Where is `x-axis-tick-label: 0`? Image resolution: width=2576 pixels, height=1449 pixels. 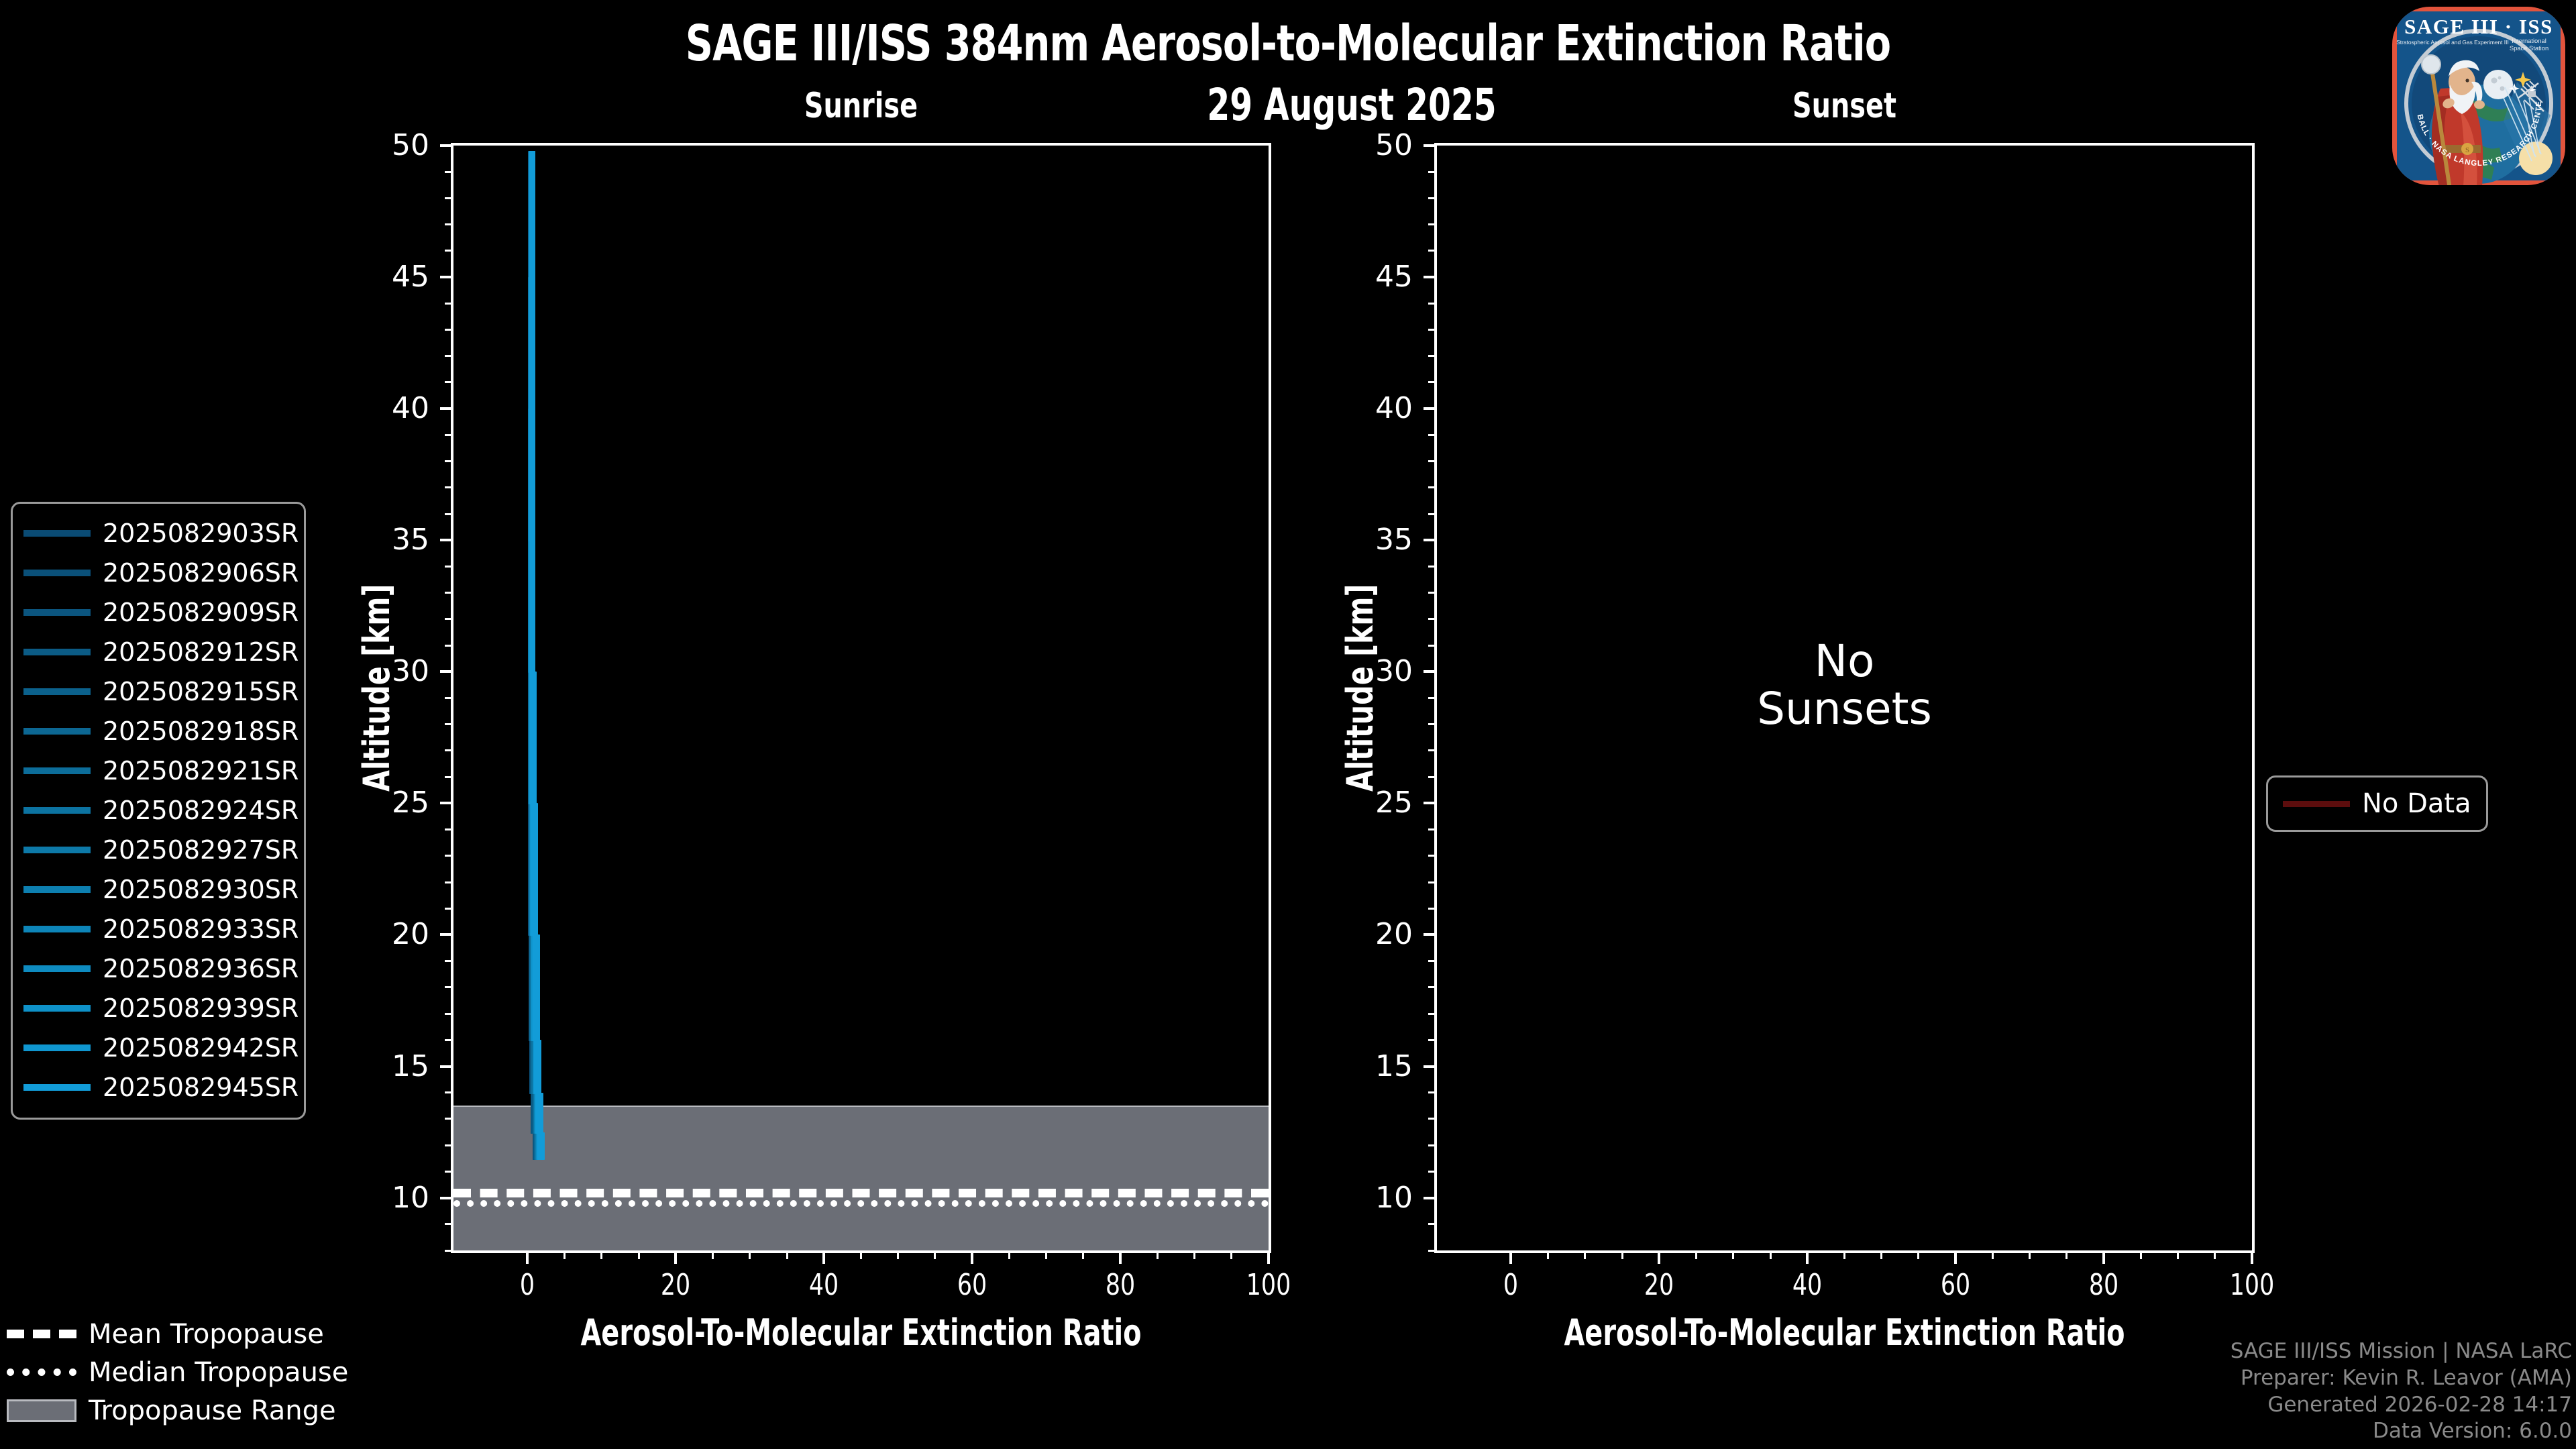
x-axis-tick-label: 0 is located at coordinates (527, 1285).